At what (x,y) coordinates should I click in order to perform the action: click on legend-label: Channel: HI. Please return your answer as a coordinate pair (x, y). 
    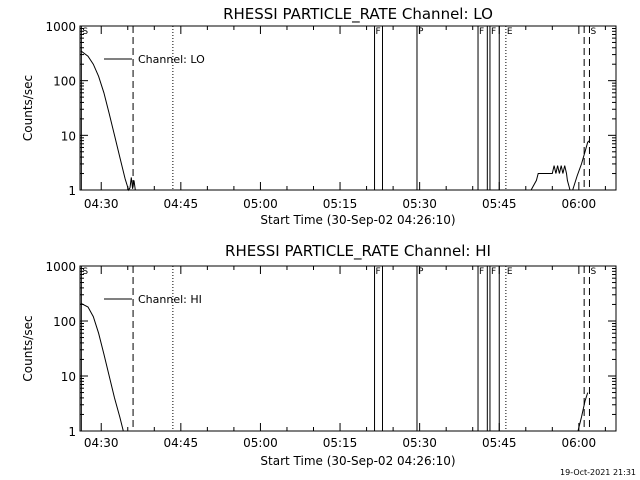
    Looking at the image, I should click on (170, 299).